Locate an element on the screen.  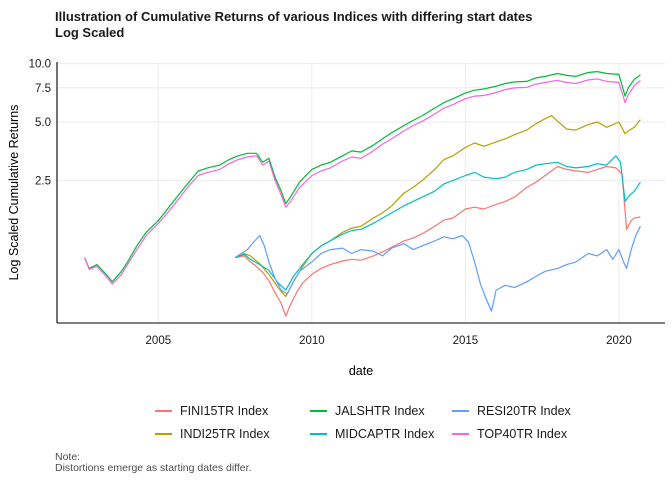
legend-item: MIDCAPTR Index is located at coordinates (381, 434).